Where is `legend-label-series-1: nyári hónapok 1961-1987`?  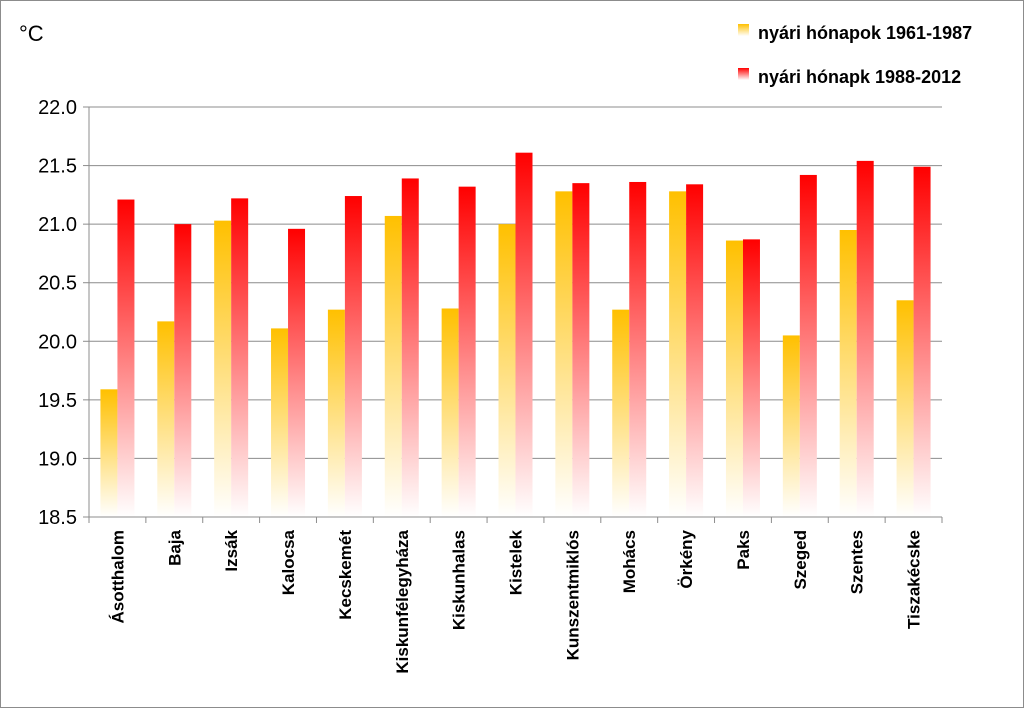
legend-label-series-1: nyári hónapok 1961-1987 is located at coordinates (865, 33).